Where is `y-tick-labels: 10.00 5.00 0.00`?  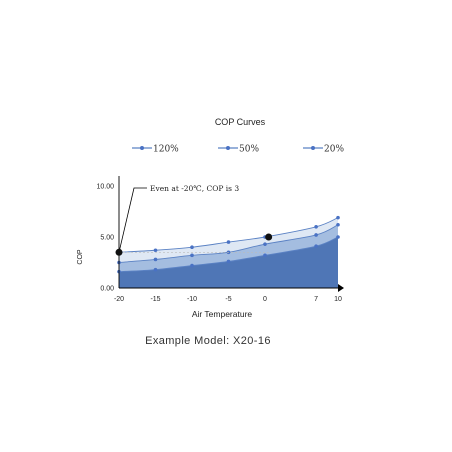
y-tick-labels: 10.00 5.00 0.00 is located at coordinates (105, 238).